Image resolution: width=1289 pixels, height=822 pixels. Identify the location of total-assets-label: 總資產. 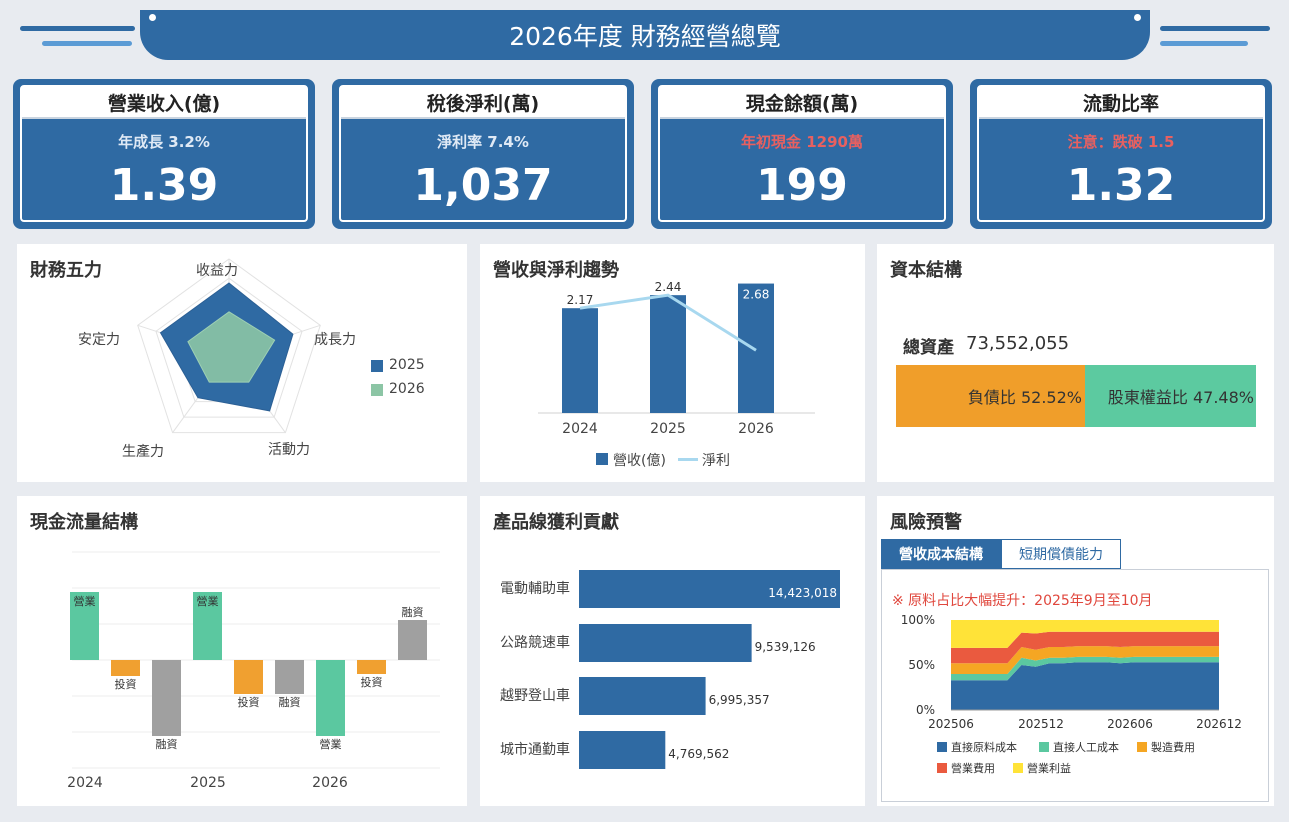
(928, 348).